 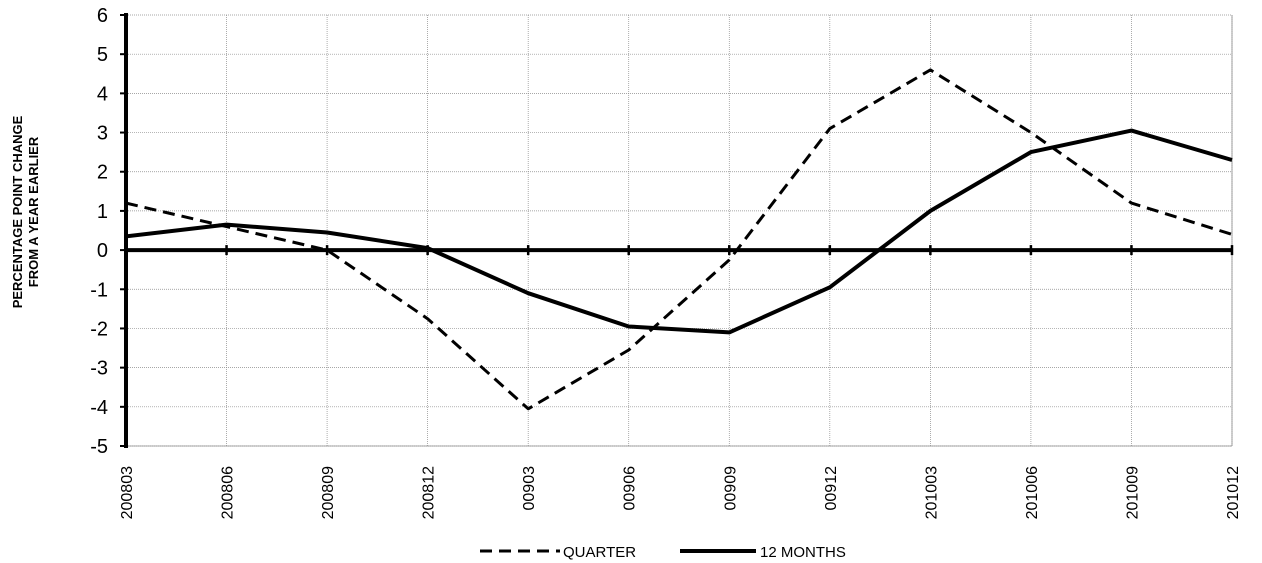 What do you see at coordinates (429, 492) in the screenshot?
I see `x-tick-label: 200812` at bounding box center [429, 492].